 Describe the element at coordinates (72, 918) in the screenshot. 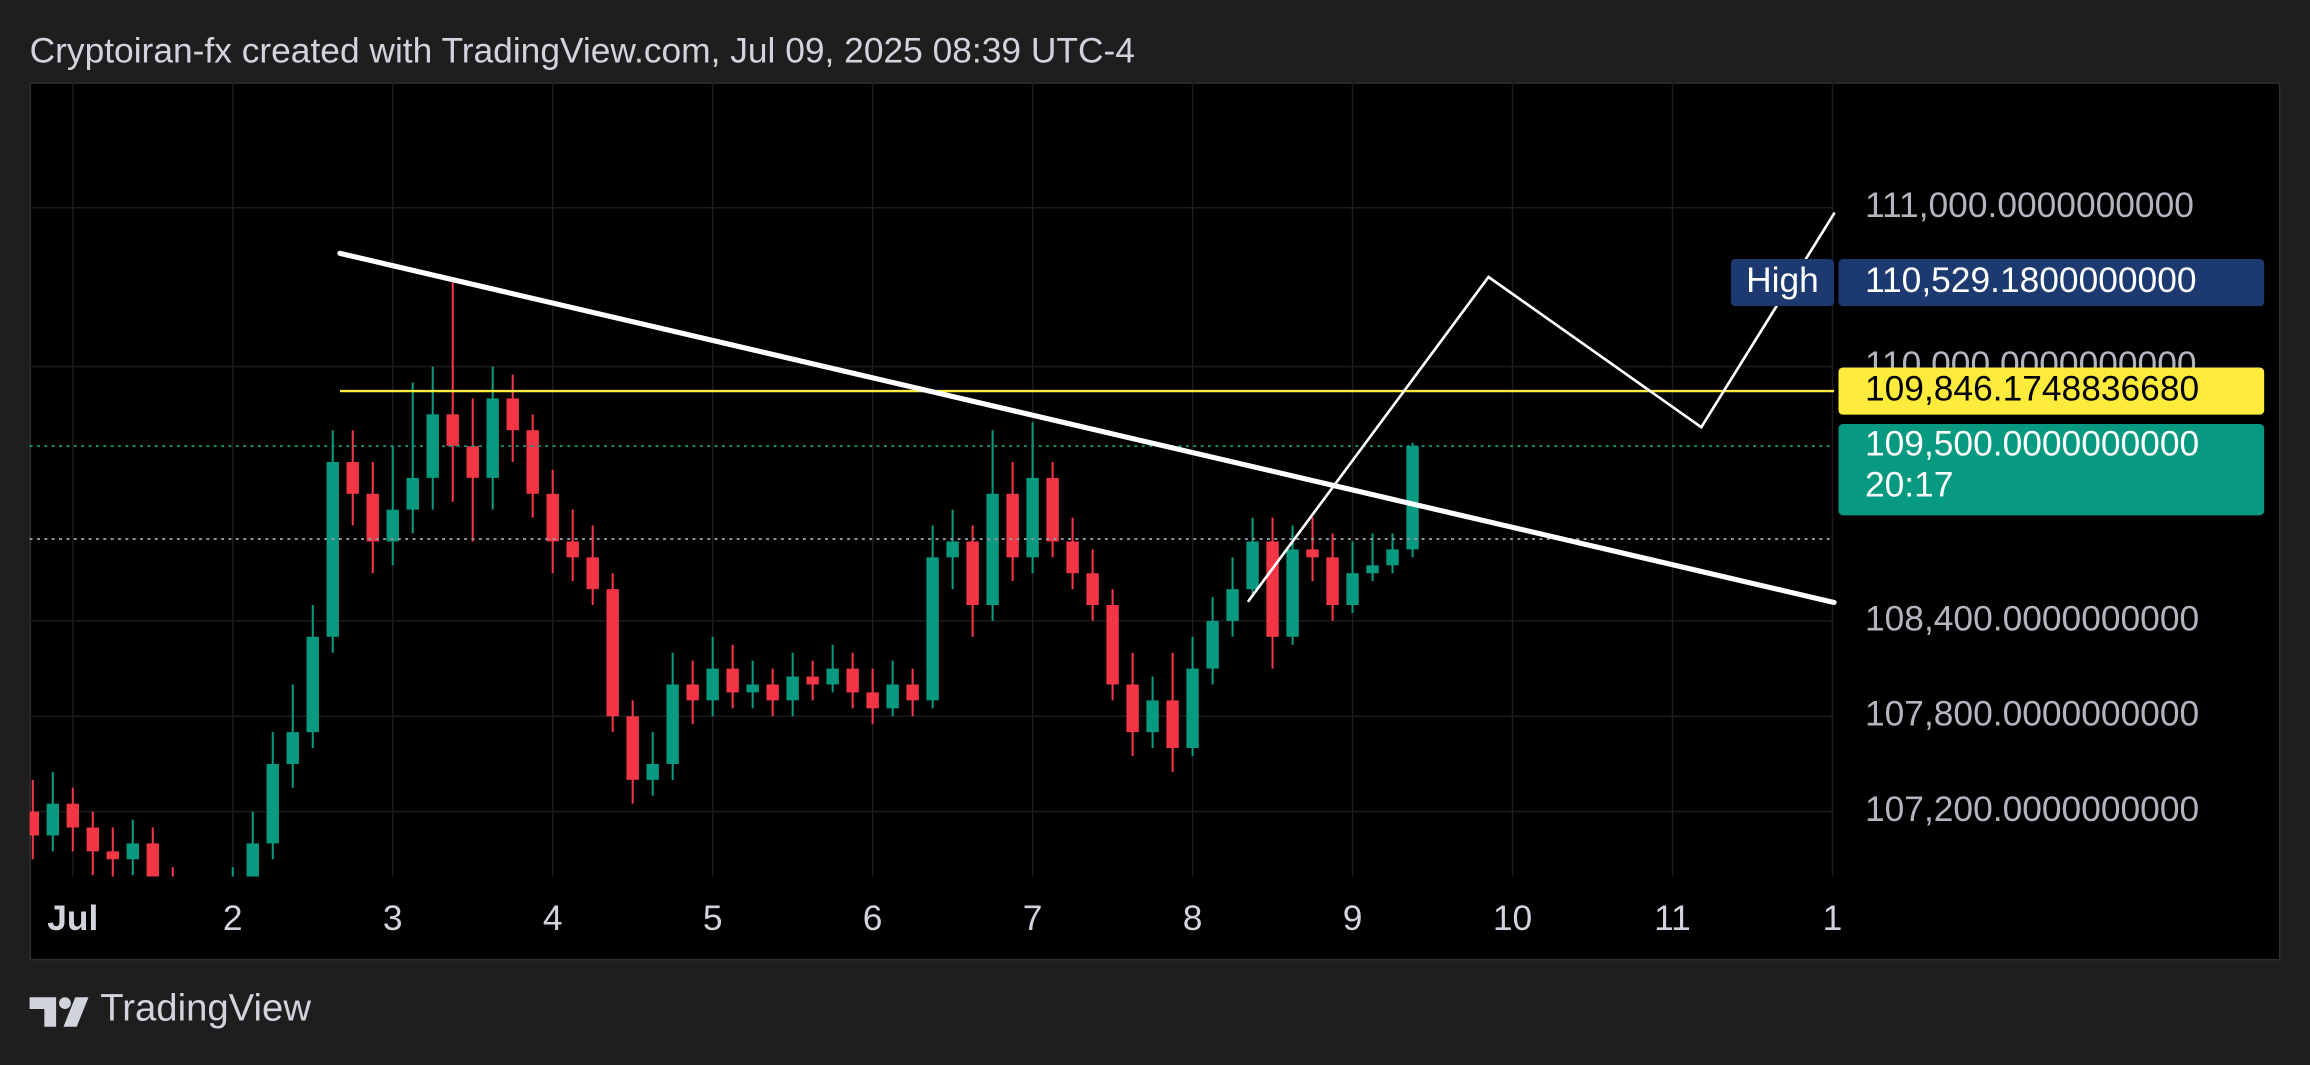

I see `x-tick-label: Jul` at that location.